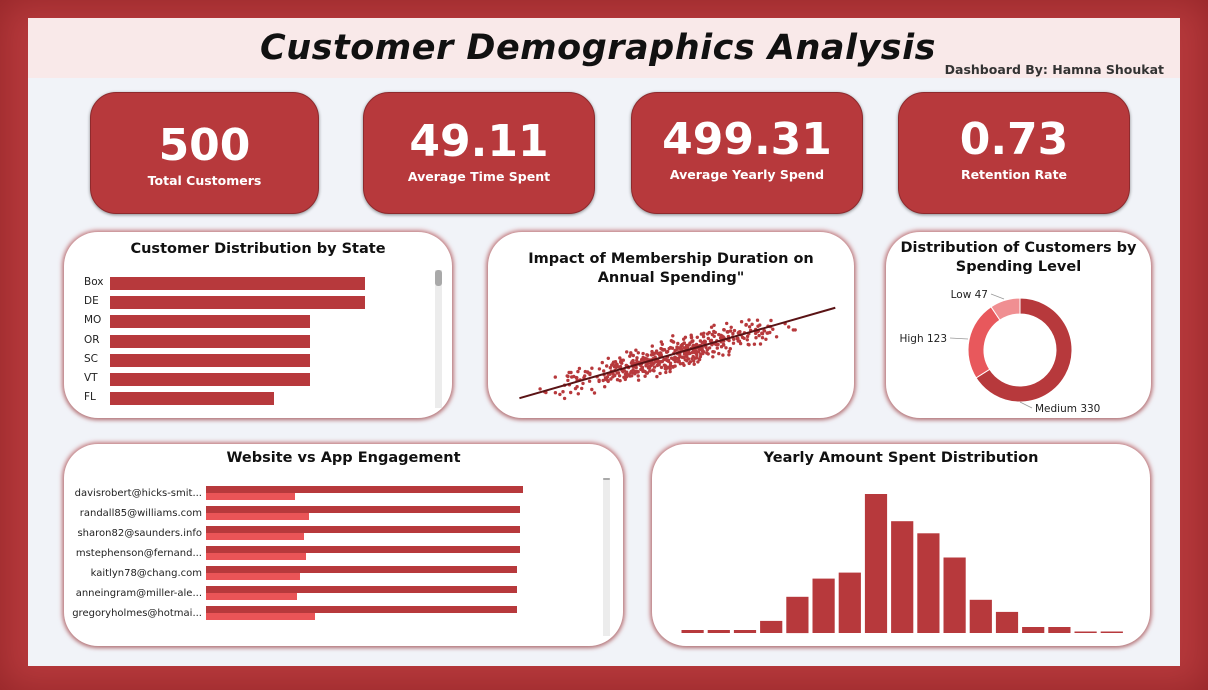 The height and width of the screenshot is (690, 1208). I want to click on state-label: DE, so click(91, 301).